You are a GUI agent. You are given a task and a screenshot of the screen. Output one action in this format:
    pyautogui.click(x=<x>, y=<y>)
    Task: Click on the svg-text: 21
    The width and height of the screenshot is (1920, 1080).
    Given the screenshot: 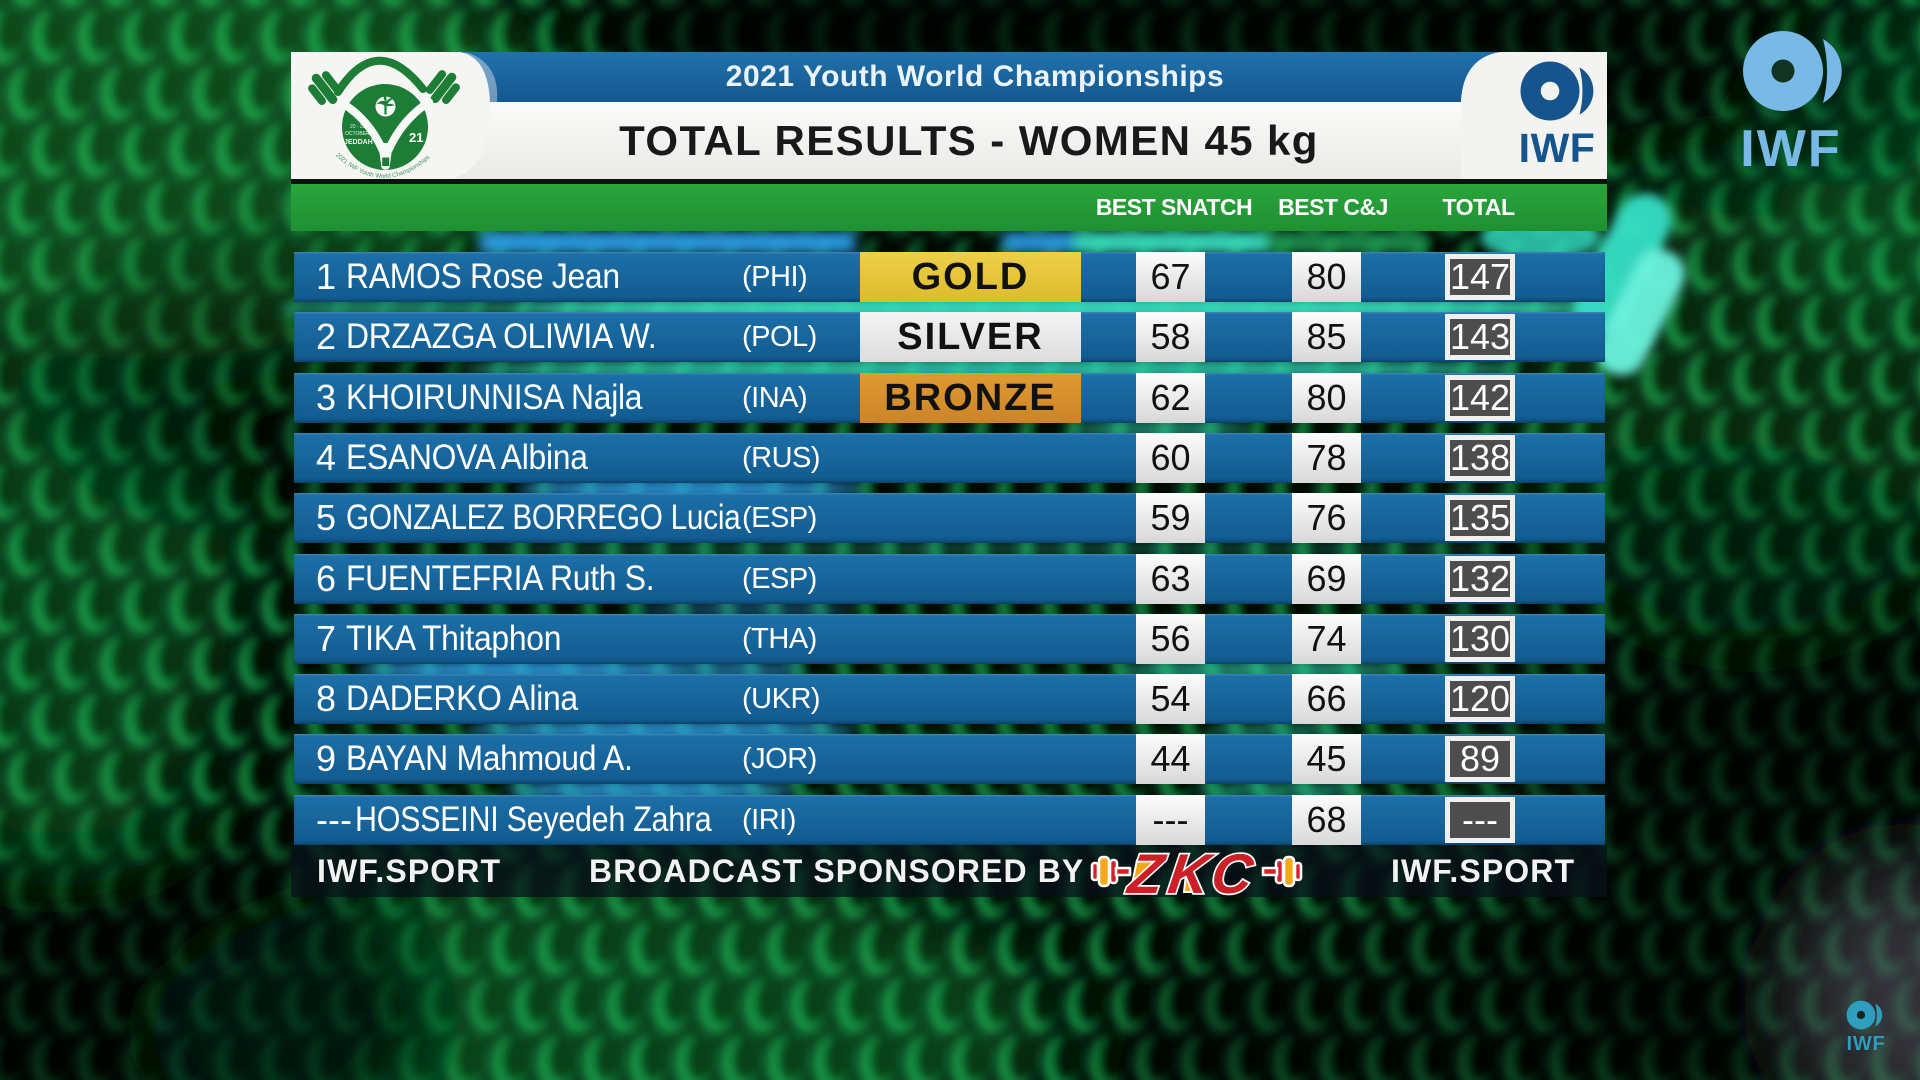 What is the action you would take?
    pyautogui.click(x=416, y=137)
    